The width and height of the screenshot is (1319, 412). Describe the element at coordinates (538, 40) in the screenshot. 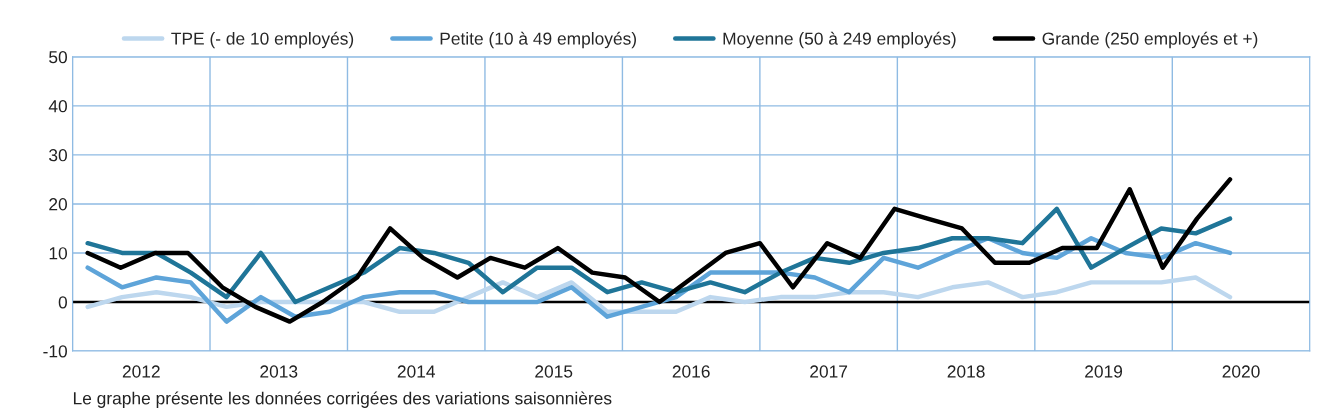

I see `legend-label: Petite (10 à 49 employés)` at that location.